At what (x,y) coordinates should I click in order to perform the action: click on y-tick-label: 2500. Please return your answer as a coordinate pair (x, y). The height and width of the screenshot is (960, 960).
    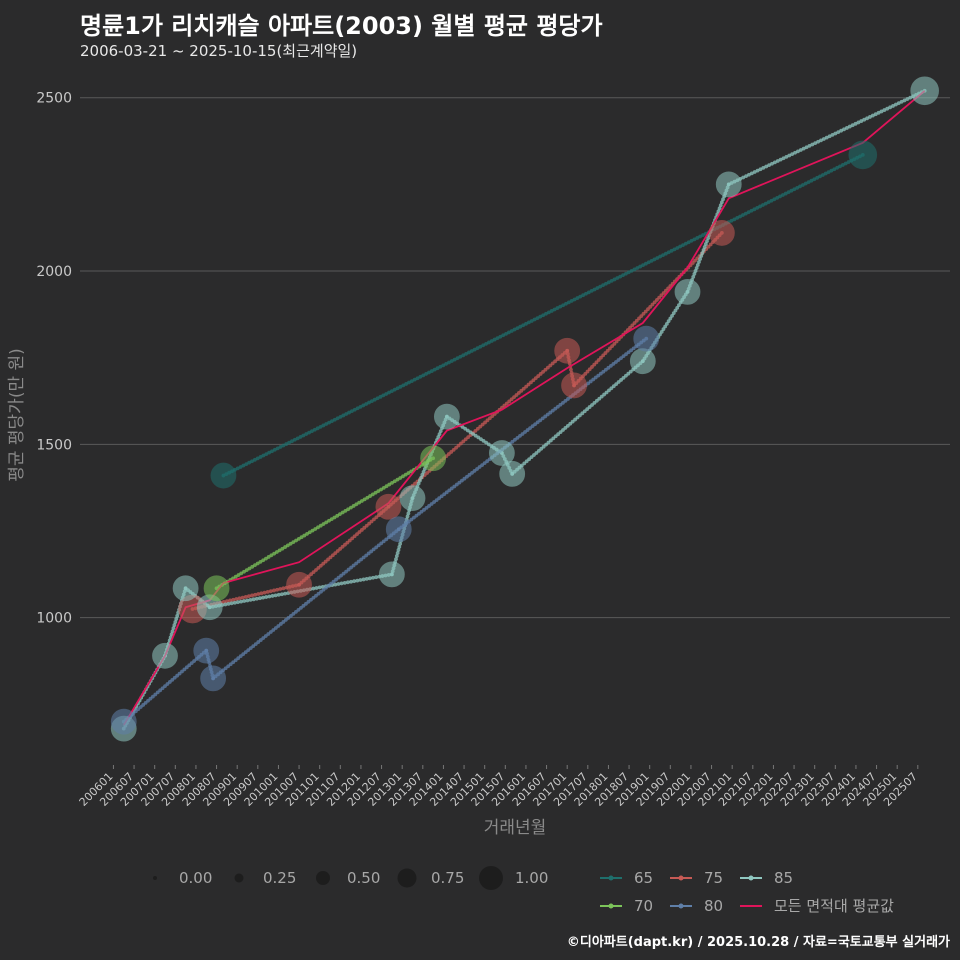
    Looking at the image, I should click on (54, 99).